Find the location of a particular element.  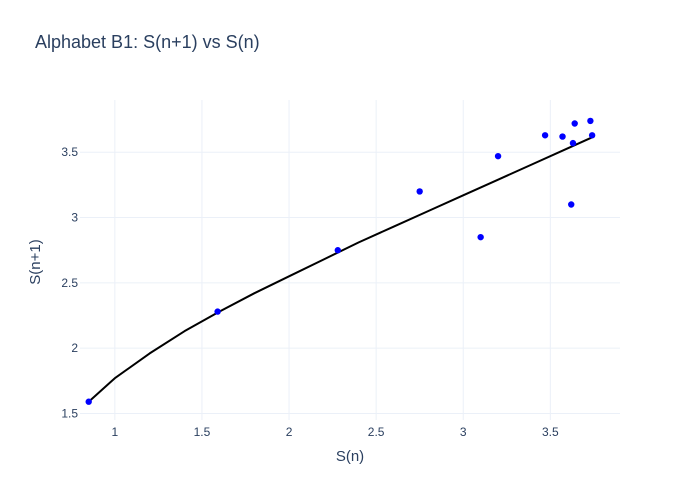

y-tick-labels: 1.5 2 2.5 3 3.5 is located at coordinates (69, 282).